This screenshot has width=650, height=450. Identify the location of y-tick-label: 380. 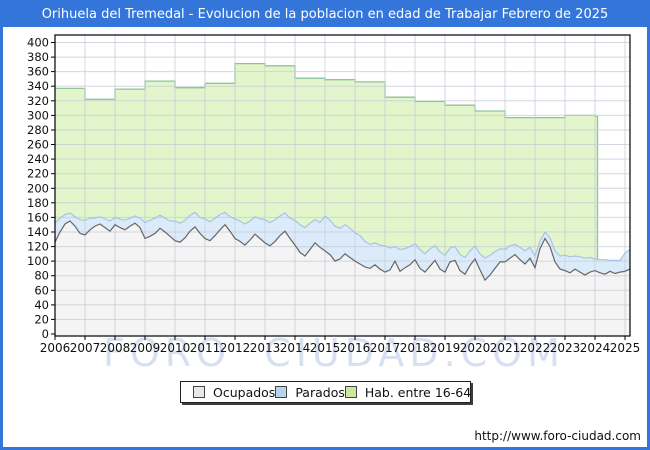
(38, 57).